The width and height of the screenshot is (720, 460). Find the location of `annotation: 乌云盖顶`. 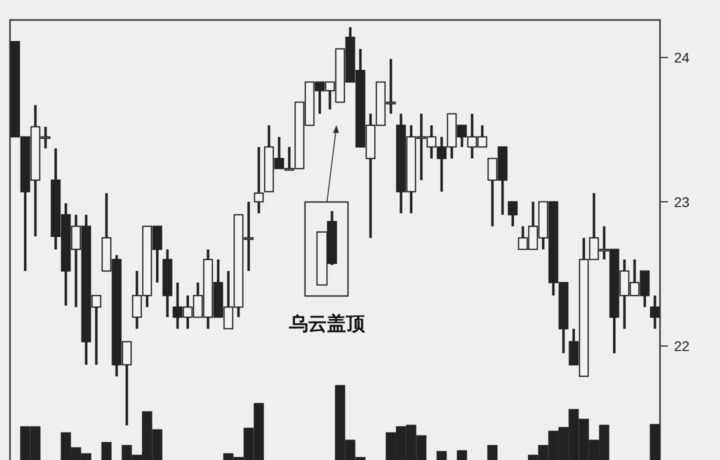

annotation: 乌云盖顶 is located at coordinates (327, 324).